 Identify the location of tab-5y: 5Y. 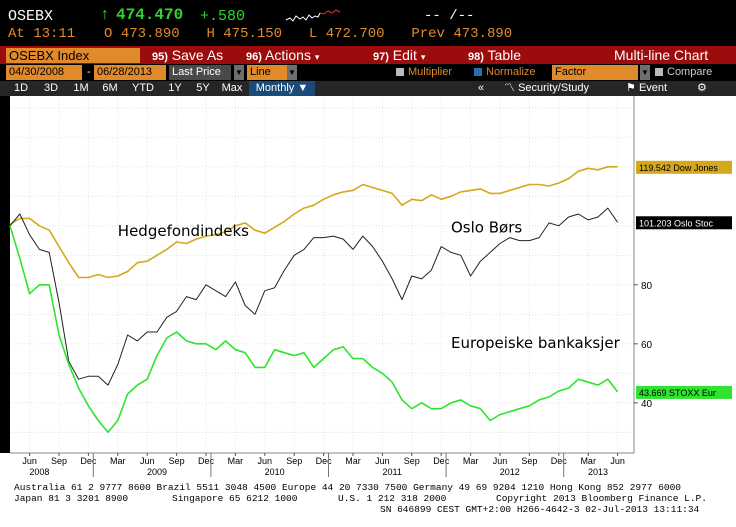
(203, 88).